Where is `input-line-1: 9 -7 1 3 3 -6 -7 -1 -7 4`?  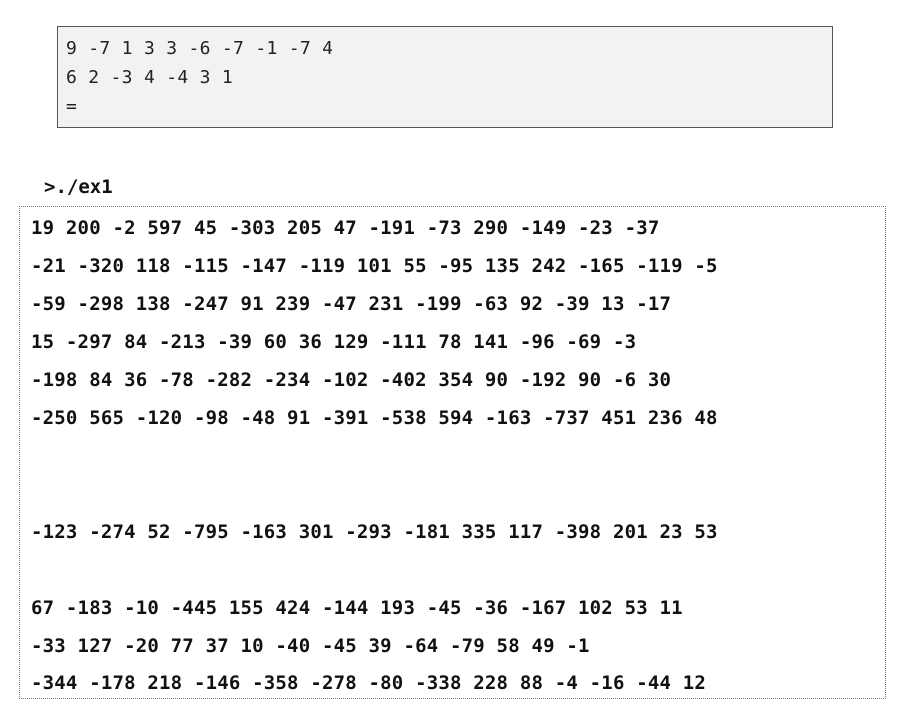
input-line-1: 9 -7 1 3 3 -6 -7 -1 -7 4 is located at coordinates (200, 48).